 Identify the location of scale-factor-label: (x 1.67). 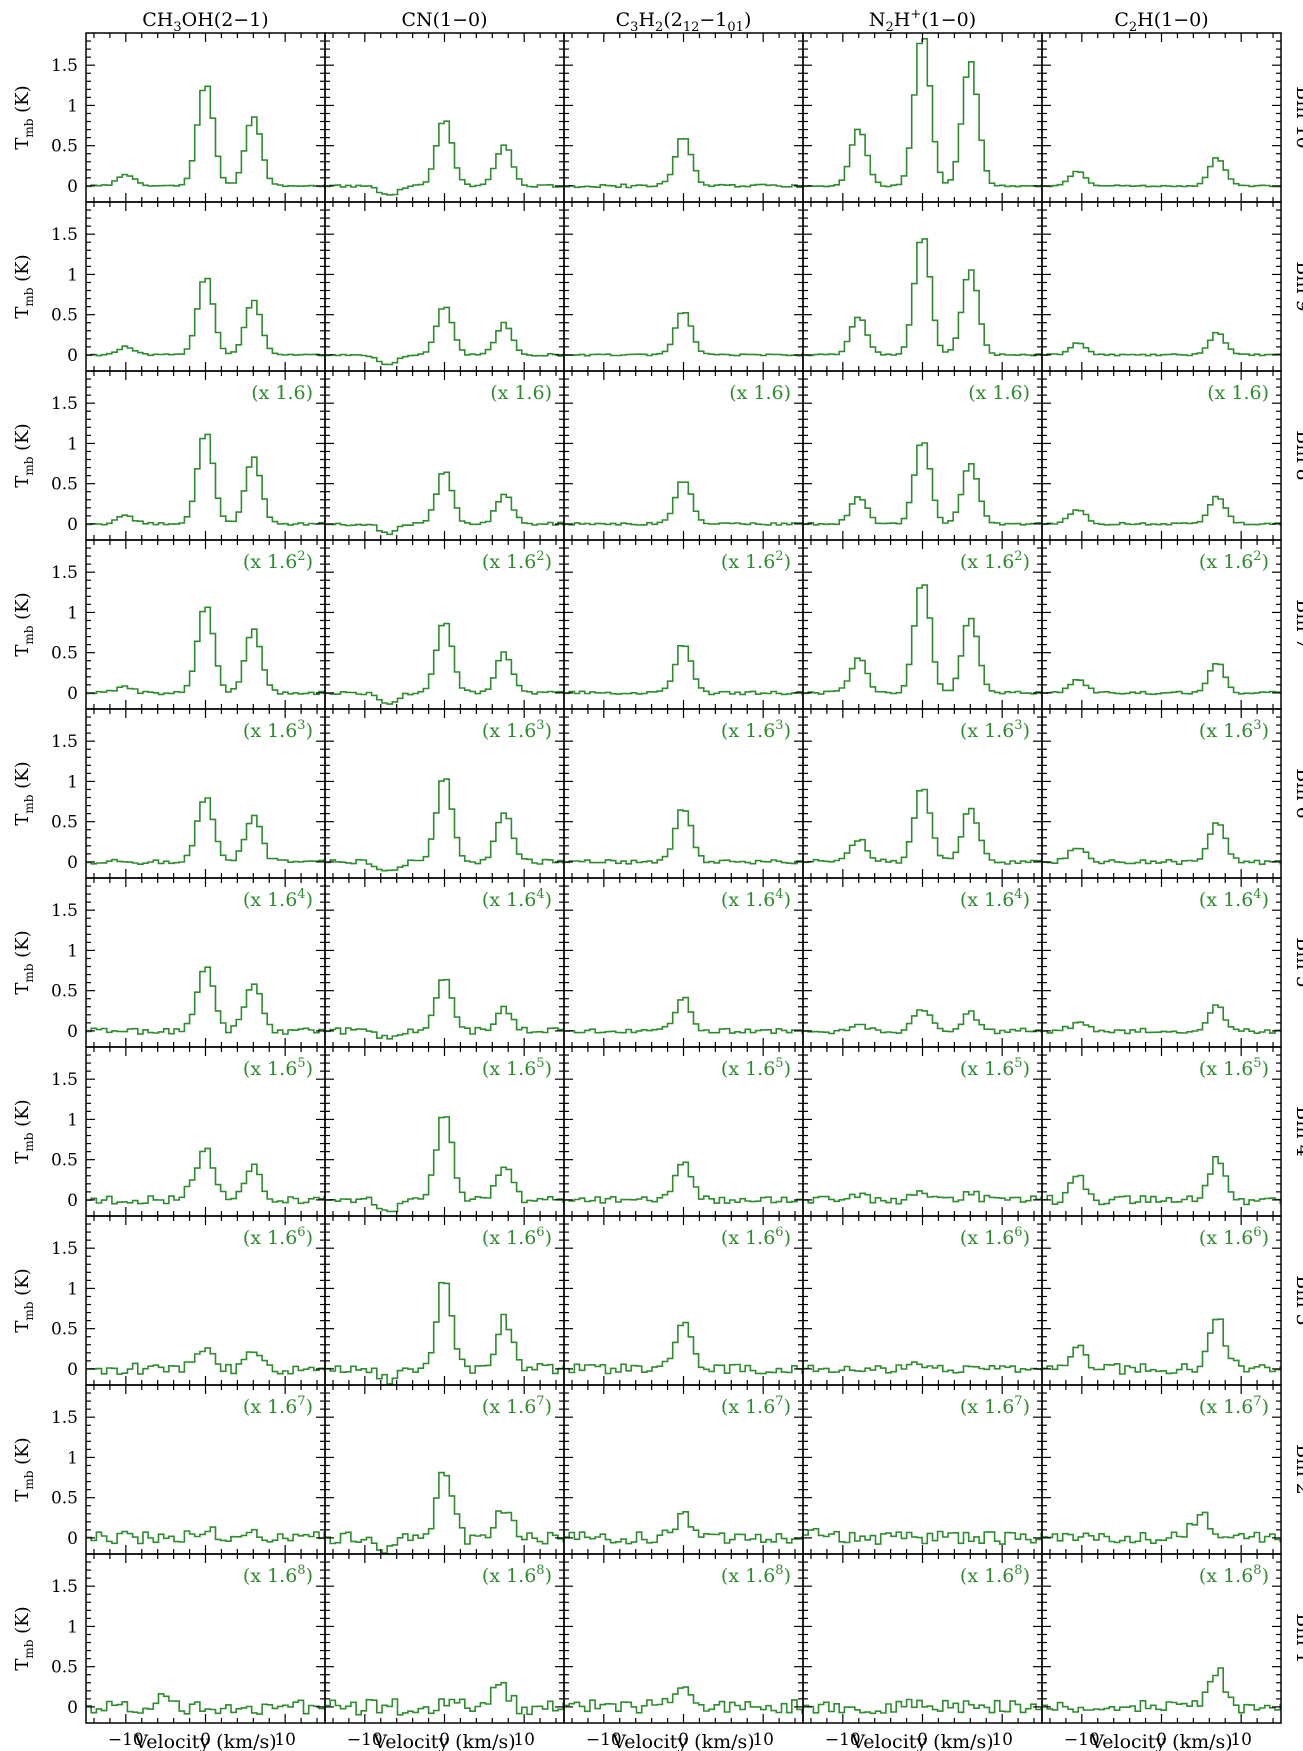
(756, 1406).